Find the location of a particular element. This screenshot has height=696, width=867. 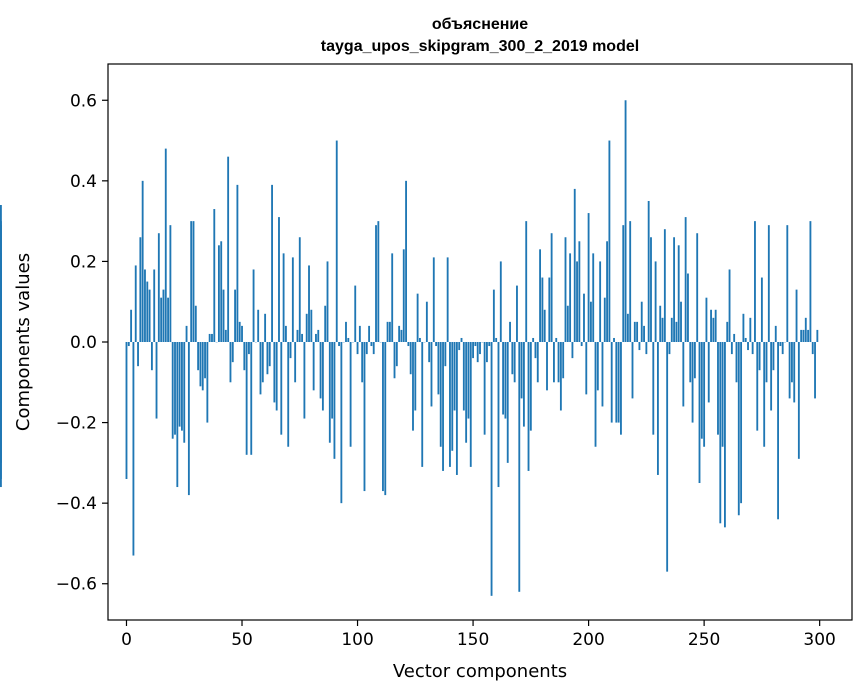

x-tick-label: 250 is located at coordinates (704, 640).